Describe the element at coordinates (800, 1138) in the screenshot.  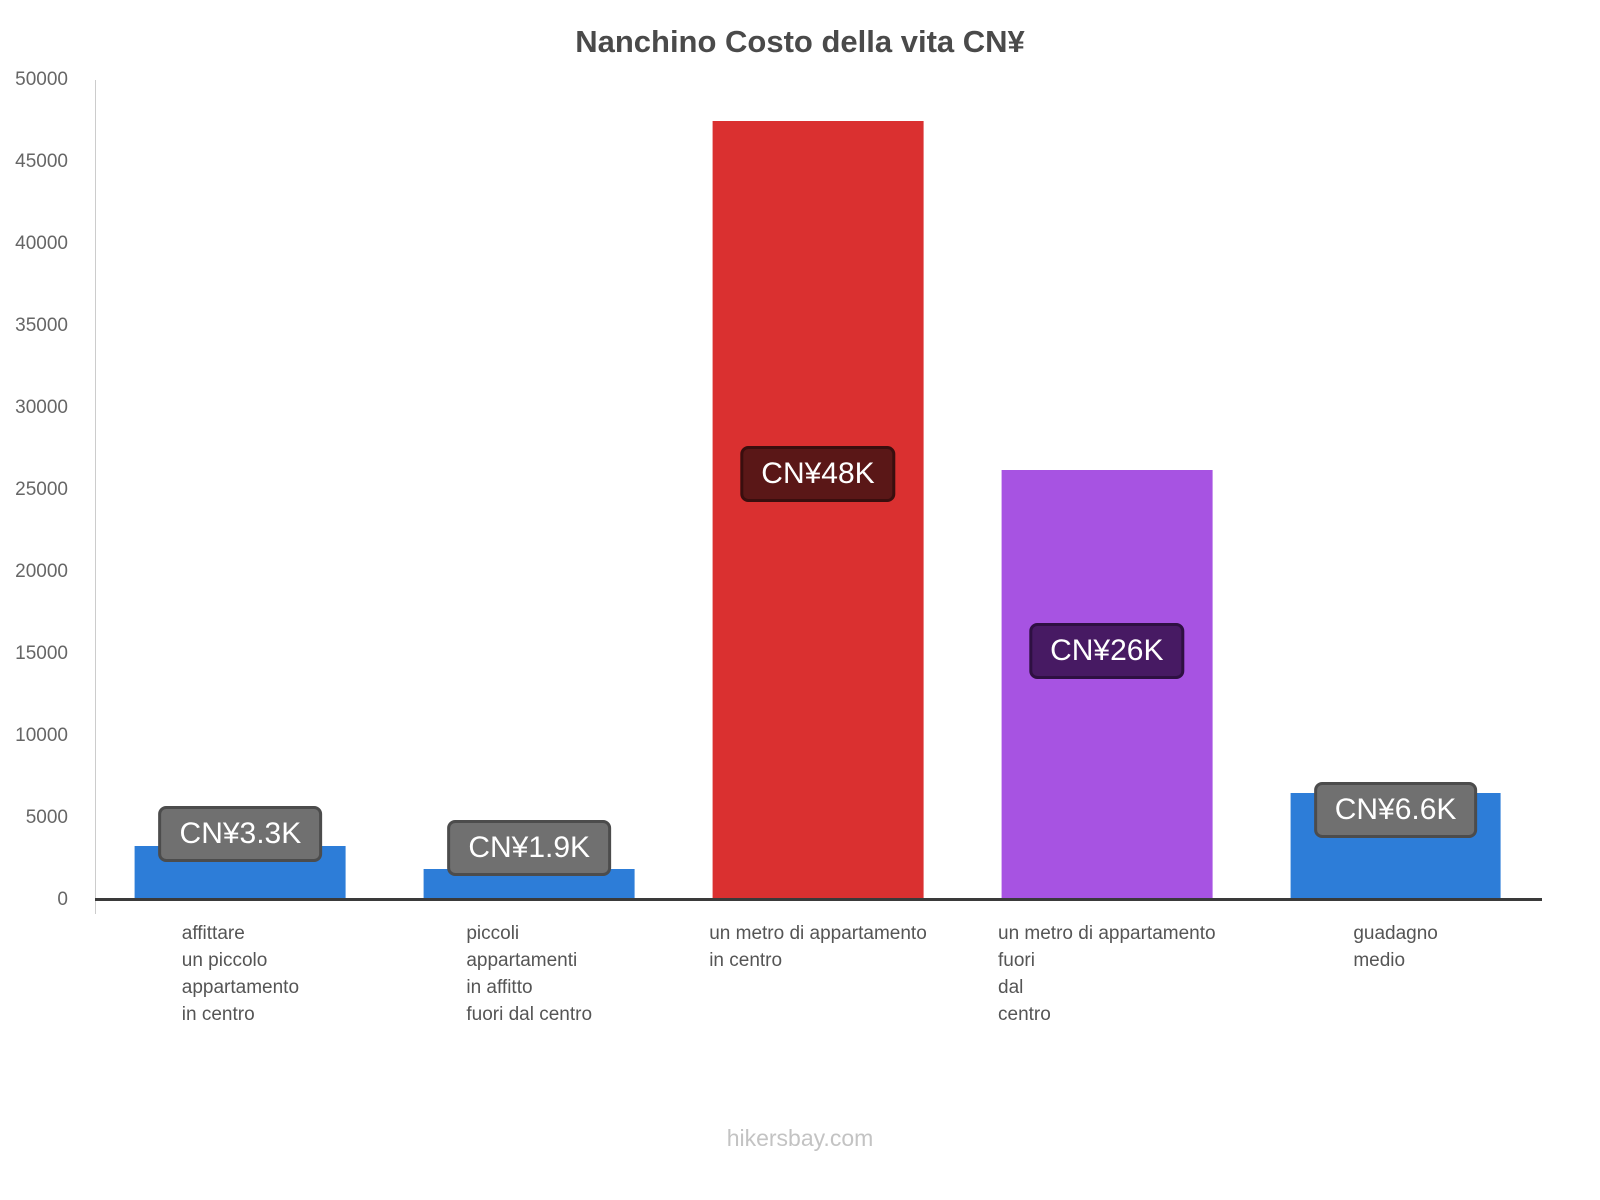
I see `watermark: hikersbay.com` at that location.